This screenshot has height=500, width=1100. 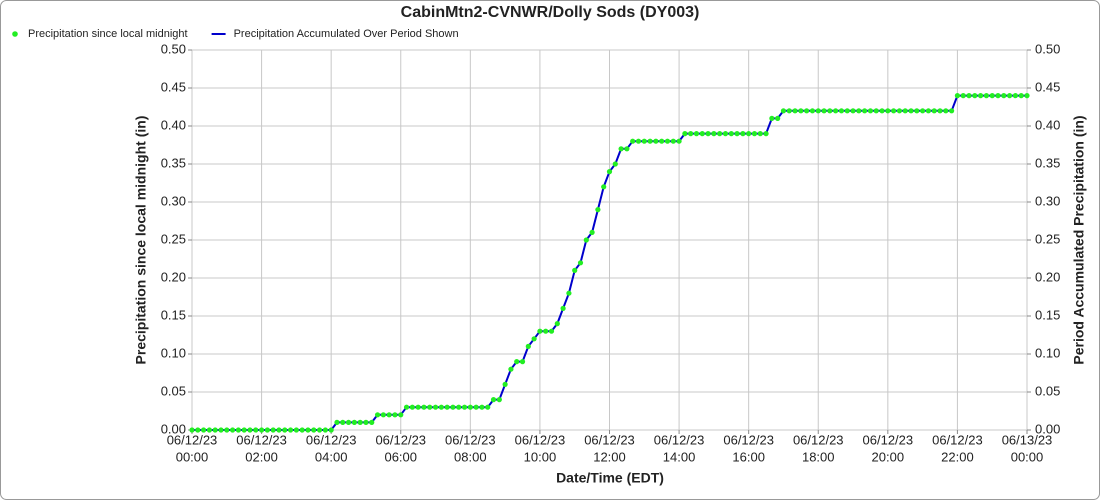 I want to click on y2-tick-label: 0.35, so click(x=1047, y=162).